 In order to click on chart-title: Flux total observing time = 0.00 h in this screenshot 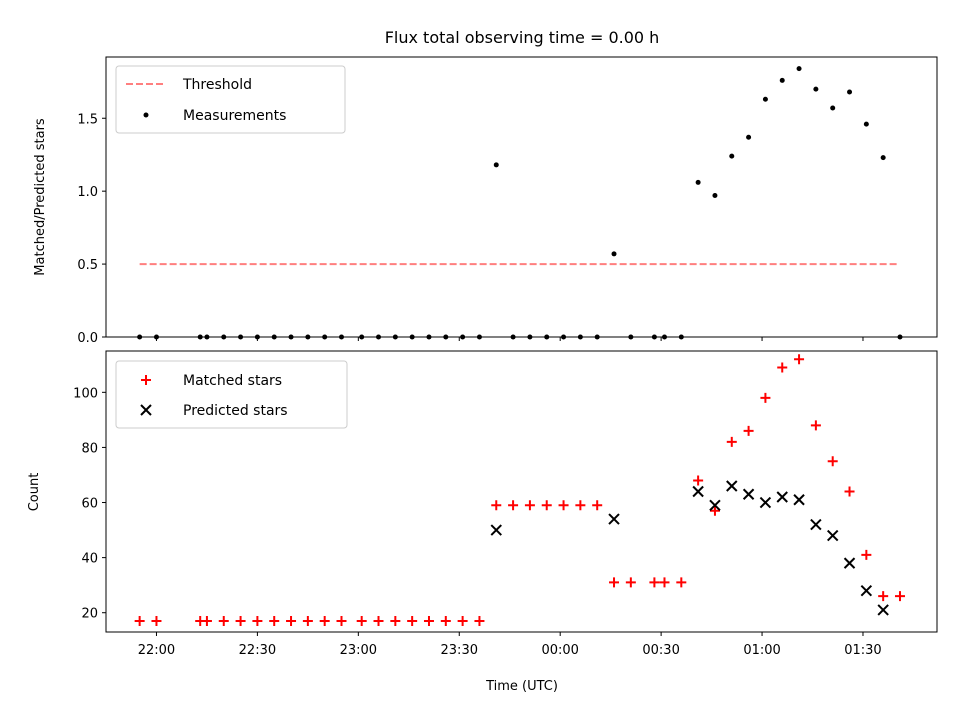, I will do `click(522, 37)`.